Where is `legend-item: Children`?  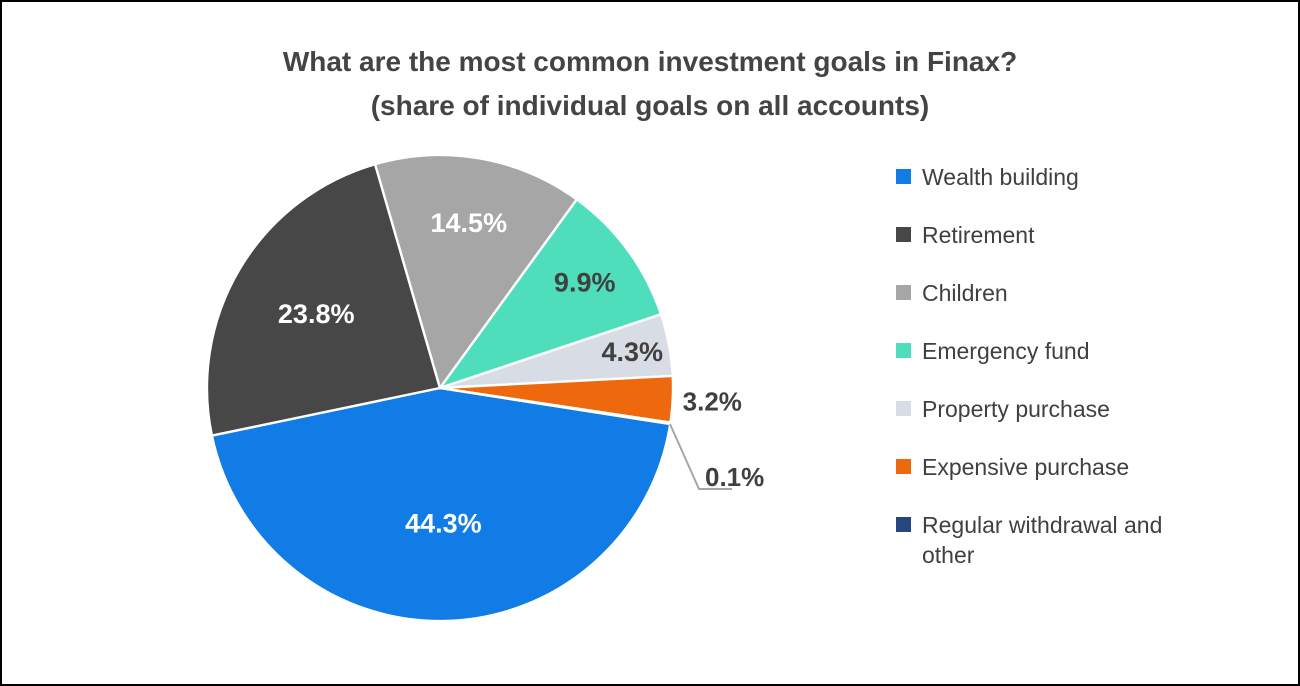 legend-item: Children is located at coordinates (1056, 293).